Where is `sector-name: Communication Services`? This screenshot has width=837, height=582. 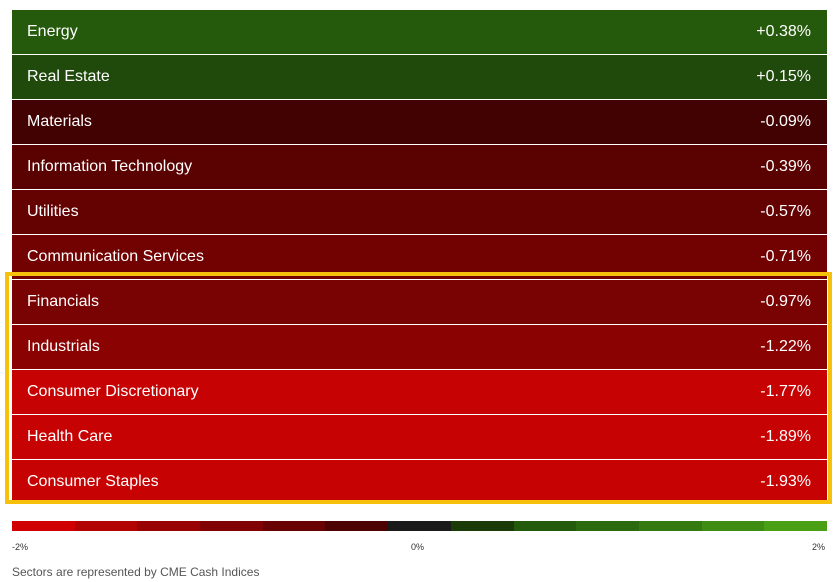
sector-name: Communication Services is located at coordinates (115, 256).